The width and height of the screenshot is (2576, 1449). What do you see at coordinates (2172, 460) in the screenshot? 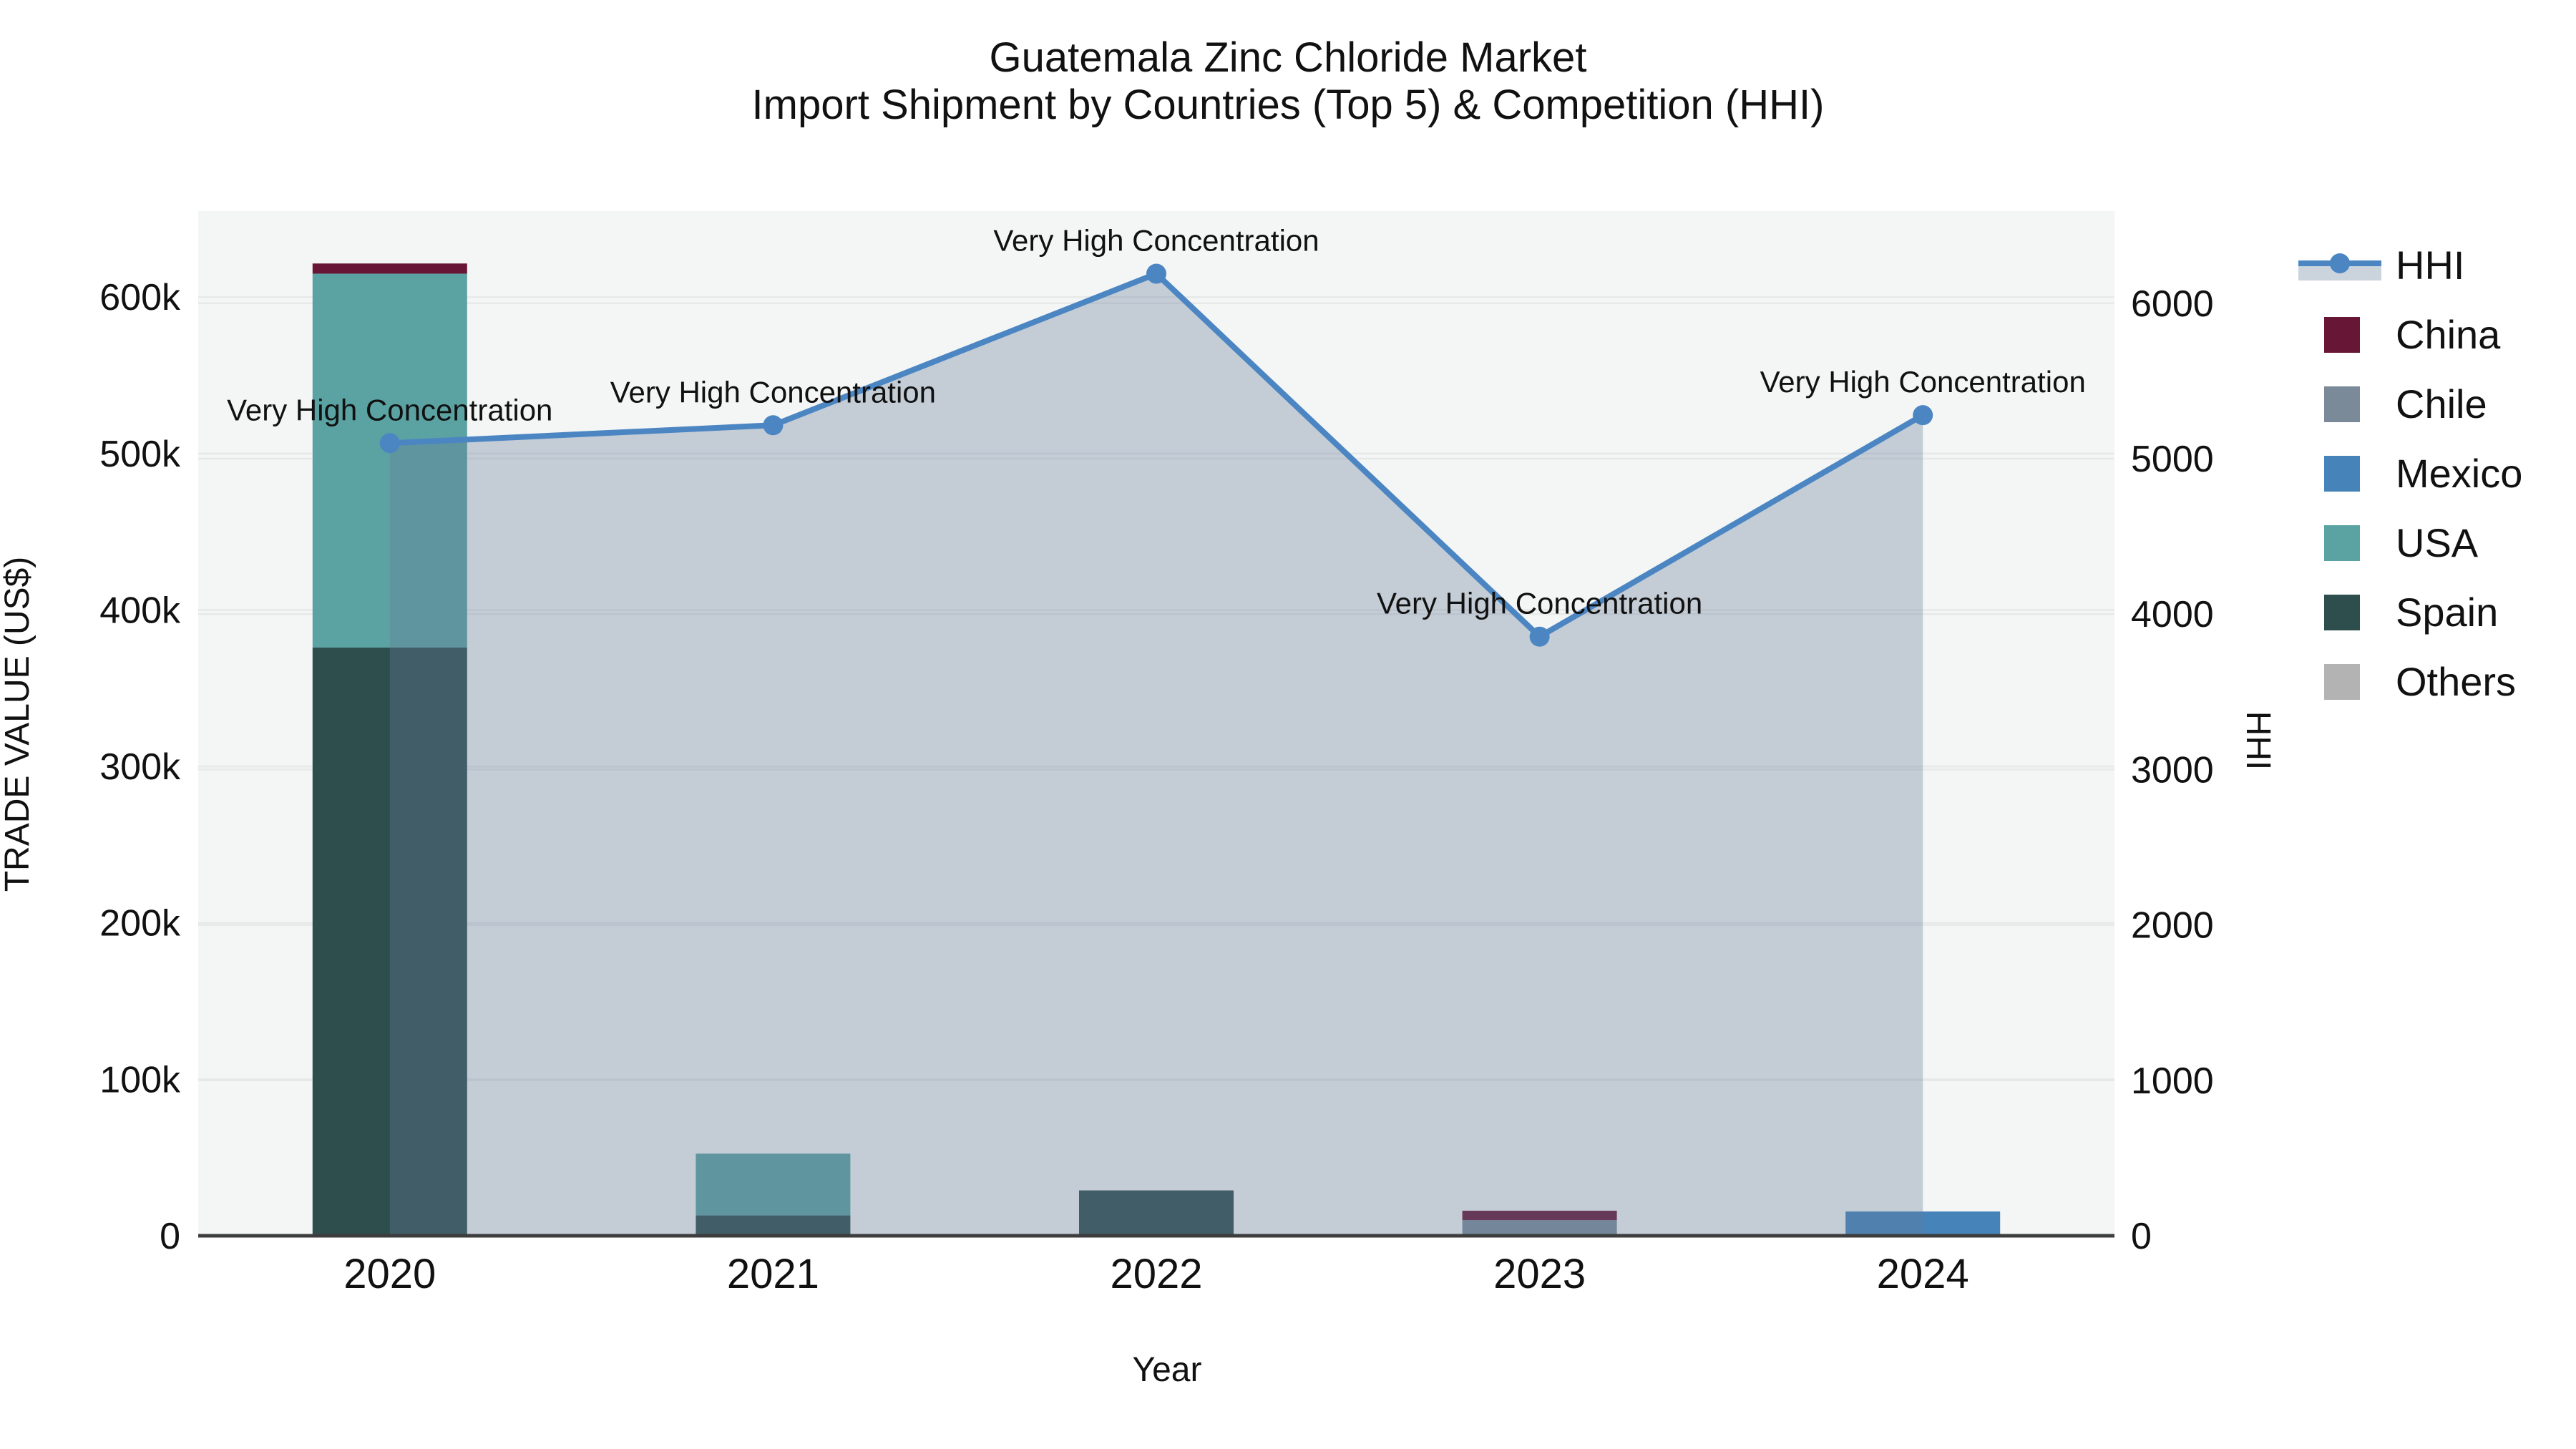
I see `y-right-tick: 5000` at bounding box center [2172, 460].